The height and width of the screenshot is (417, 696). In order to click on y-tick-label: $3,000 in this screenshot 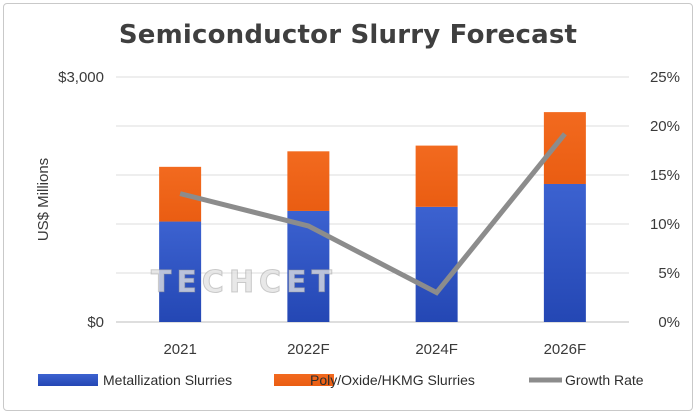, I will do `click(81, 77)`.